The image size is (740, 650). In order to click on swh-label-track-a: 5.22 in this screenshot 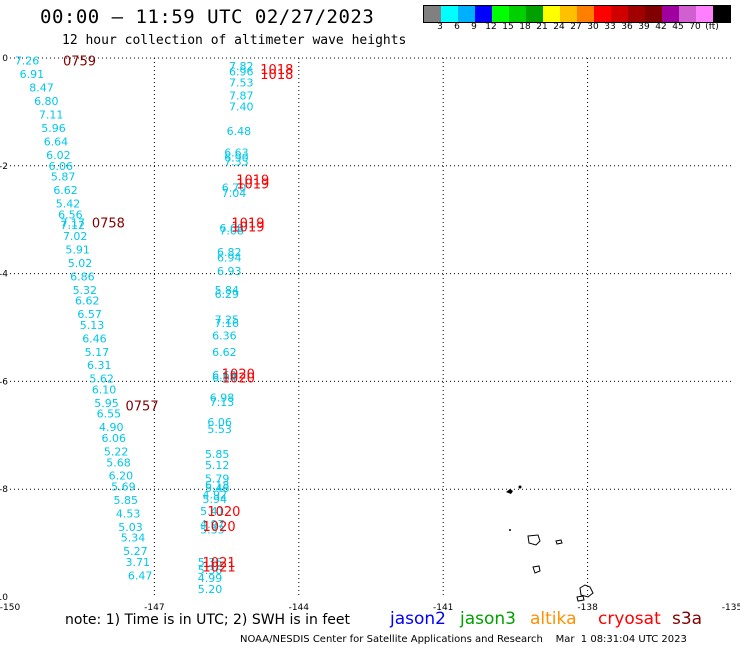, I will do `click(116, 451)`.